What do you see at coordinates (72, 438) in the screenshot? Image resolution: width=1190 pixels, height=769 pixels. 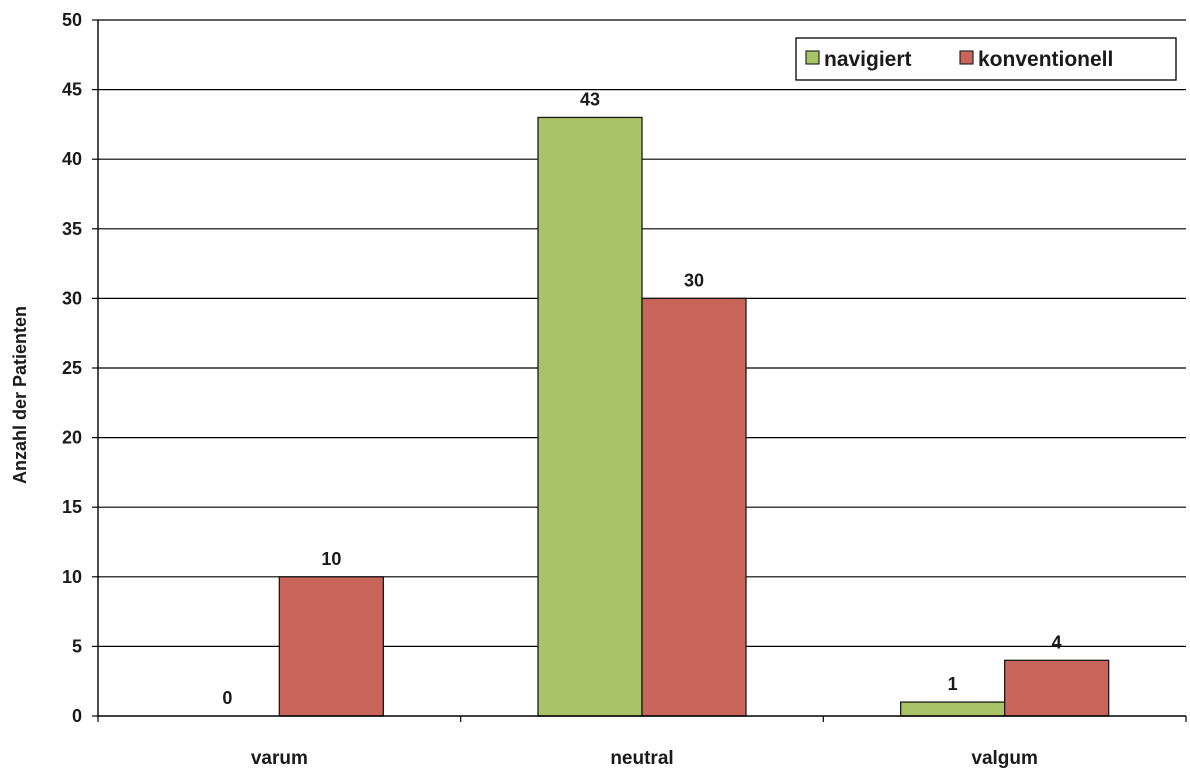 I see `y-tick-label-20: 20` at bounding box center [72, 438].